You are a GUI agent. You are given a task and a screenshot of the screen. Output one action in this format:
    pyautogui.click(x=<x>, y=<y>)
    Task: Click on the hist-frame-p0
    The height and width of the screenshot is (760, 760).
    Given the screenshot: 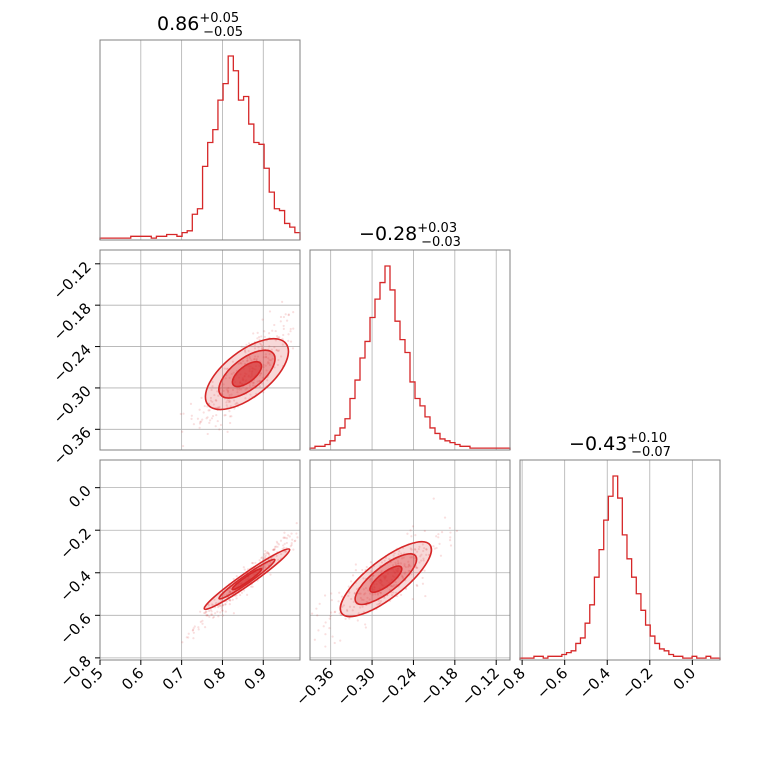 What is the action you would take?
    pyautogui.click(x=200, y=140)
    